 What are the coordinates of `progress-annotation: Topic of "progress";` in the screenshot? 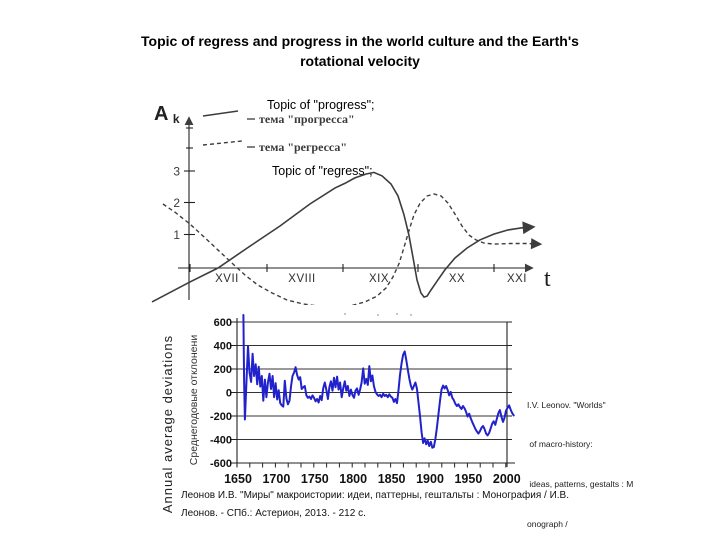 It's located at (321, 105).